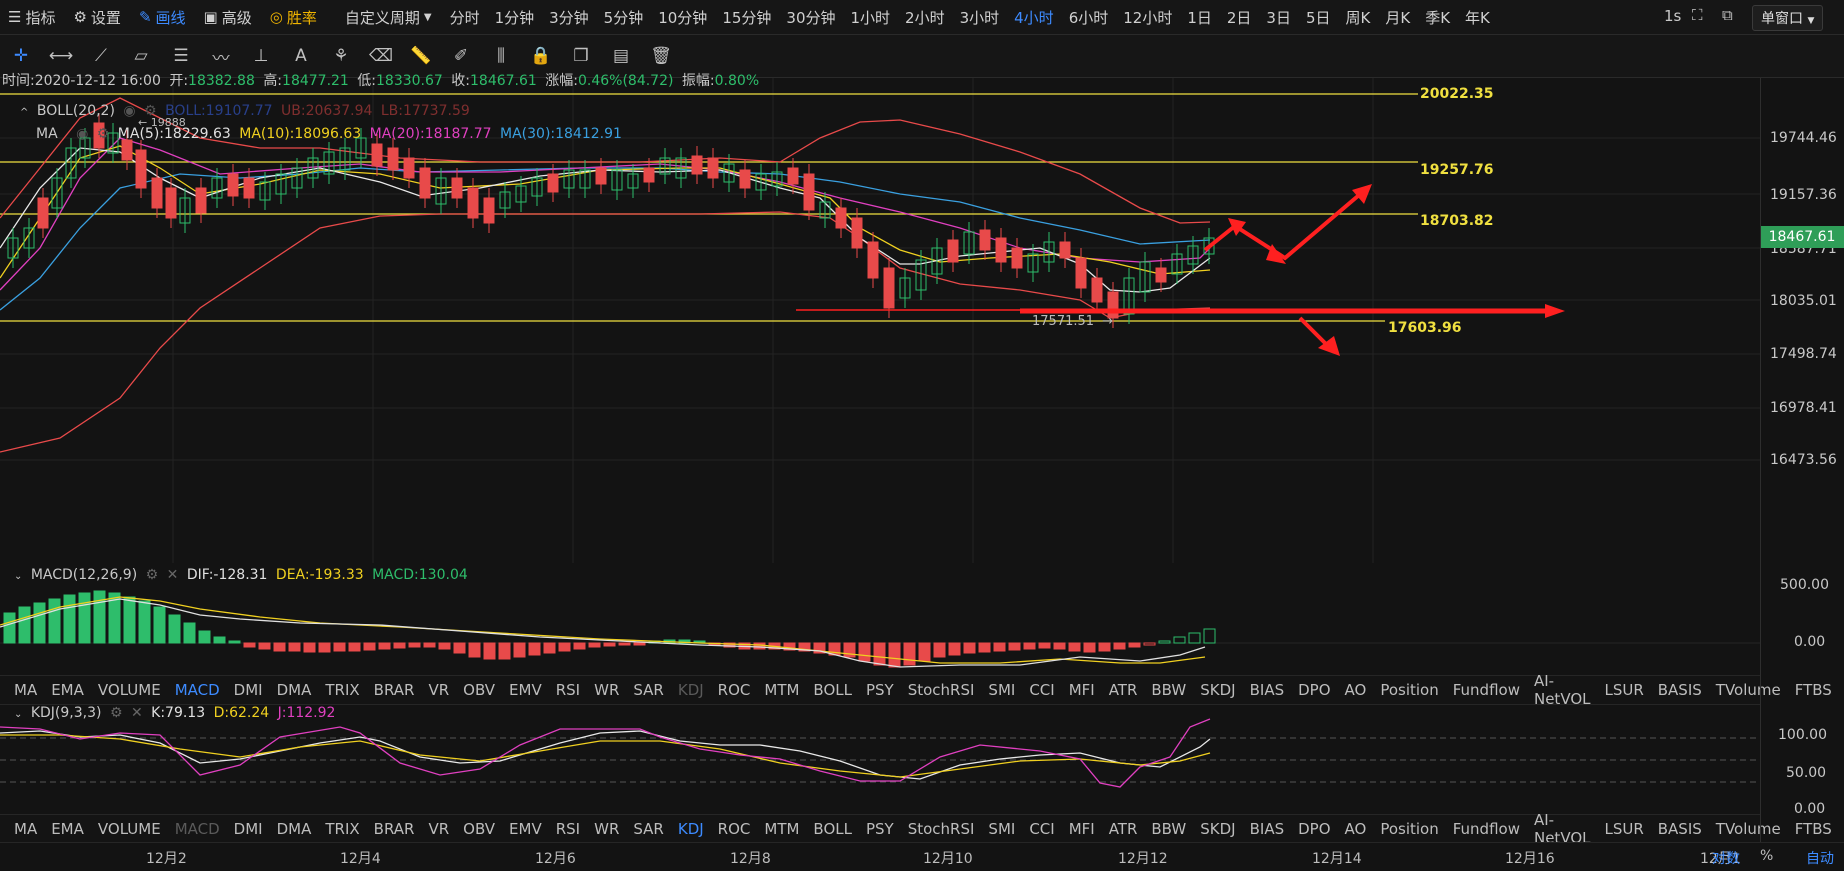 The height and width of the screenshot is (871, 1844). Describe the element at coordinates (1438, 17) in the screenshot. I see `period-19: 季K` at that location.